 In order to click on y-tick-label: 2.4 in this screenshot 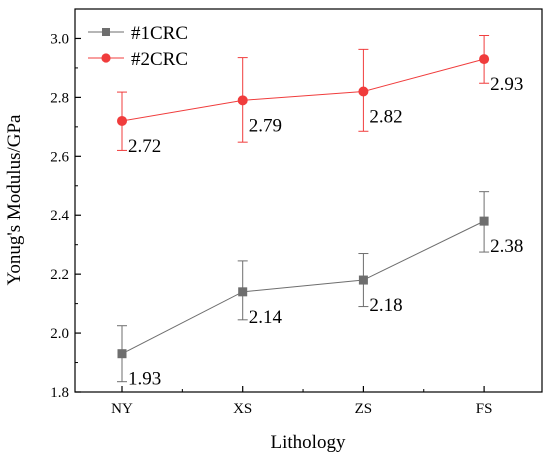, I will do `click(59, 216)`.